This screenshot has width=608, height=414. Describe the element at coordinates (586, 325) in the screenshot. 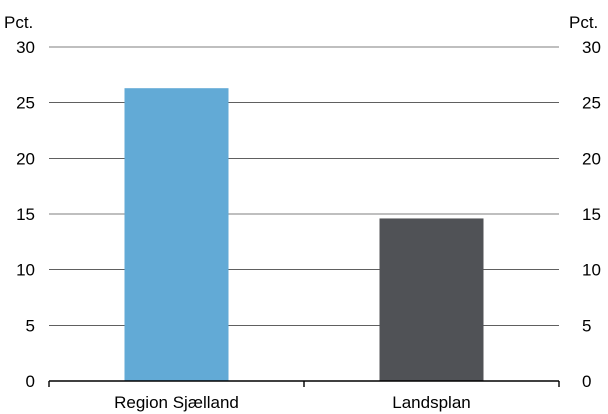

I see `y-tick-label-right: 5` at that location.